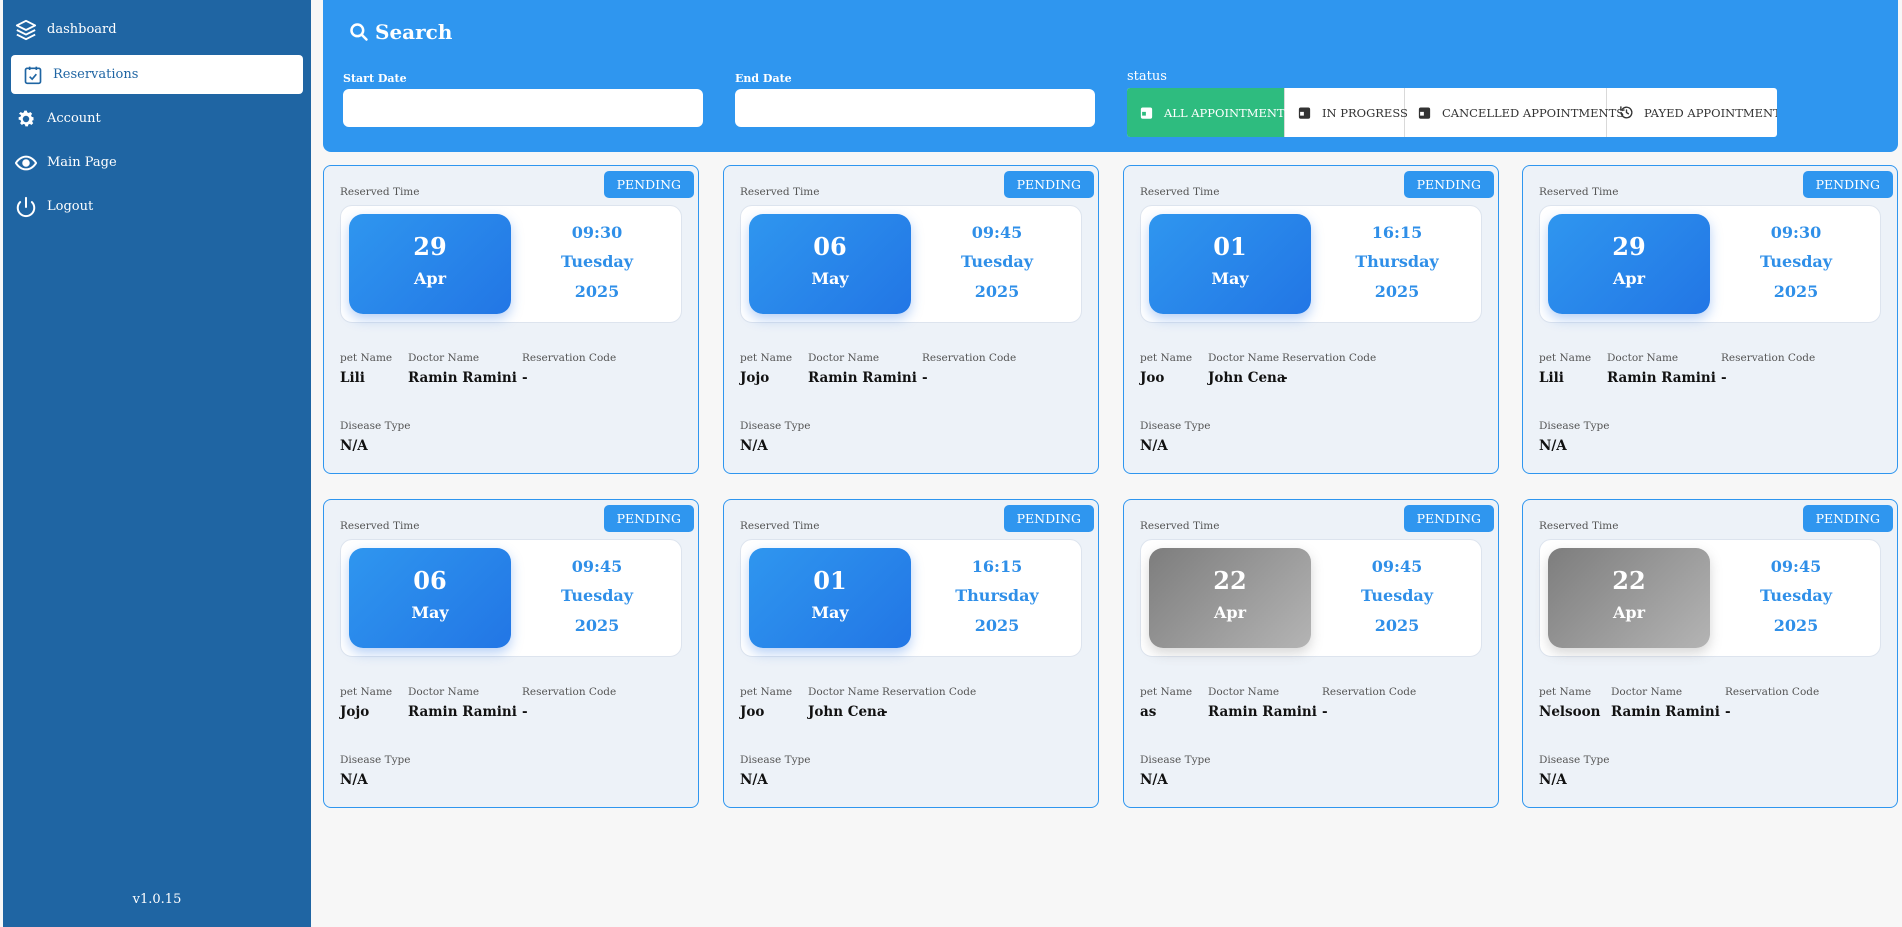 The image size is (1902, 927). Describe the element at coordinates (82, 162) in the screenshot. I see `sidebar-item-label: Main Page` at that location.